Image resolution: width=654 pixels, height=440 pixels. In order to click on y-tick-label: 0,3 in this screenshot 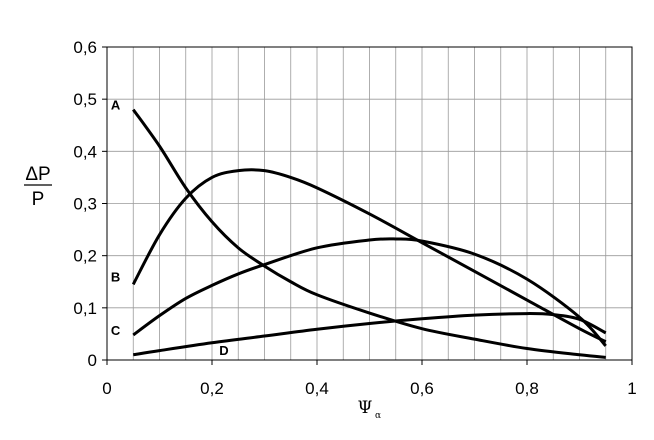, I will do `click(85, 204)`.